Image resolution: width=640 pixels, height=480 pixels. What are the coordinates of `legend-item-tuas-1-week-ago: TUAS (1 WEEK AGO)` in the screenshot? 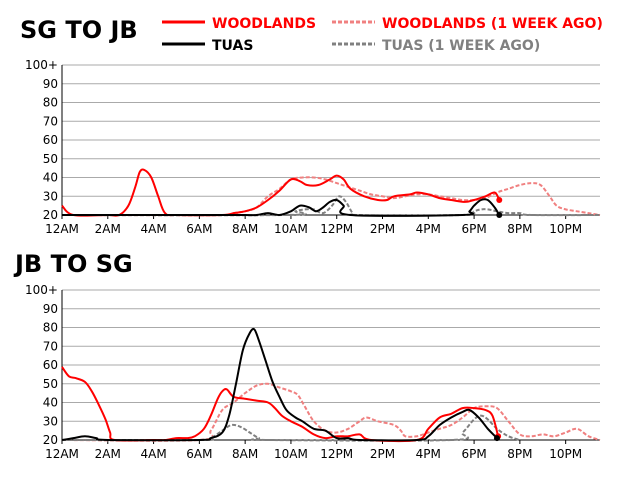 It's located at (436, 46).